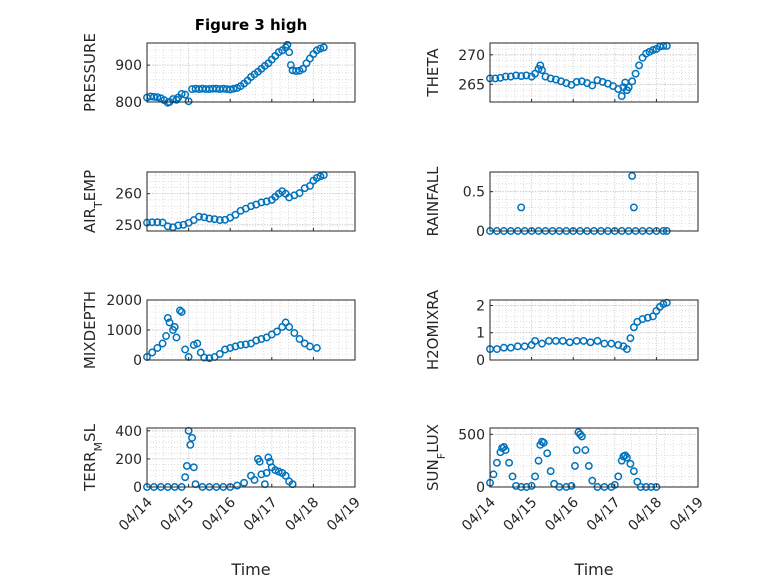  Describe the element at coordinates (562, 514) in the screenshot. I see `x-tick-label: 04/16` at that location.